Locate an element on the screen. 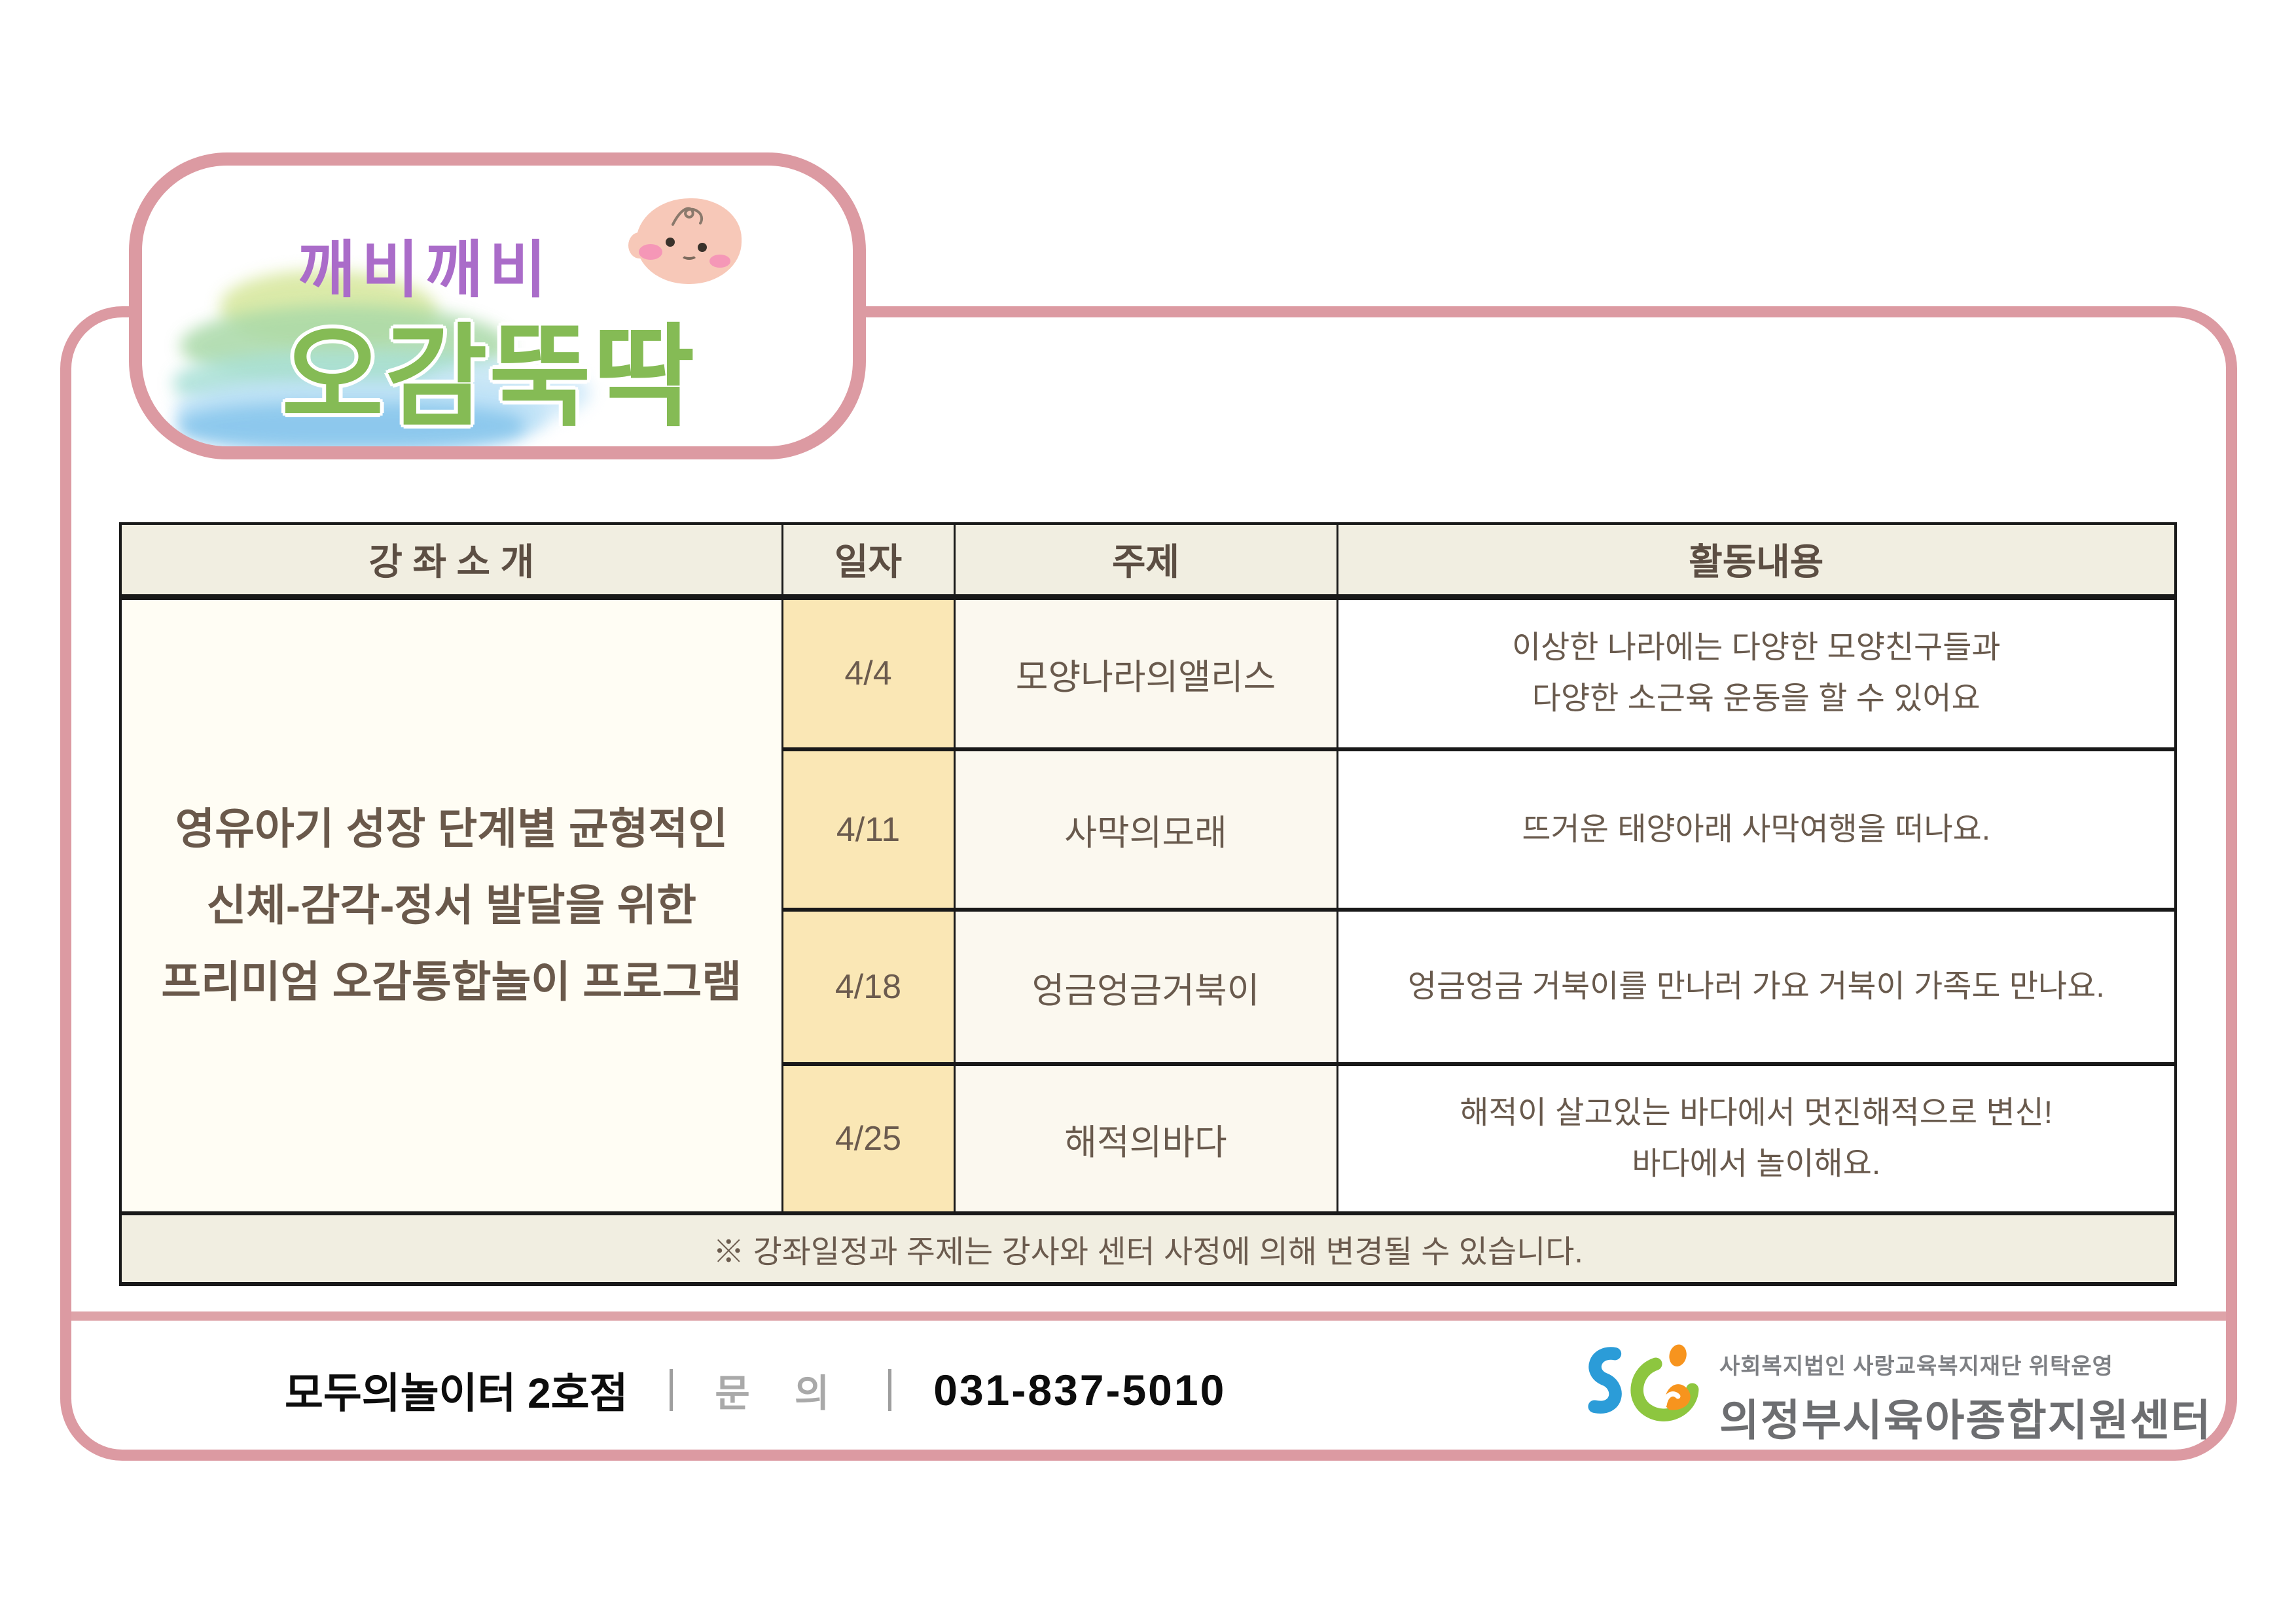  activity-line: 엉금엉금 거북이를 만나러 가요 거북이 가족도 만나요. is located at coordinates (1756, 986).